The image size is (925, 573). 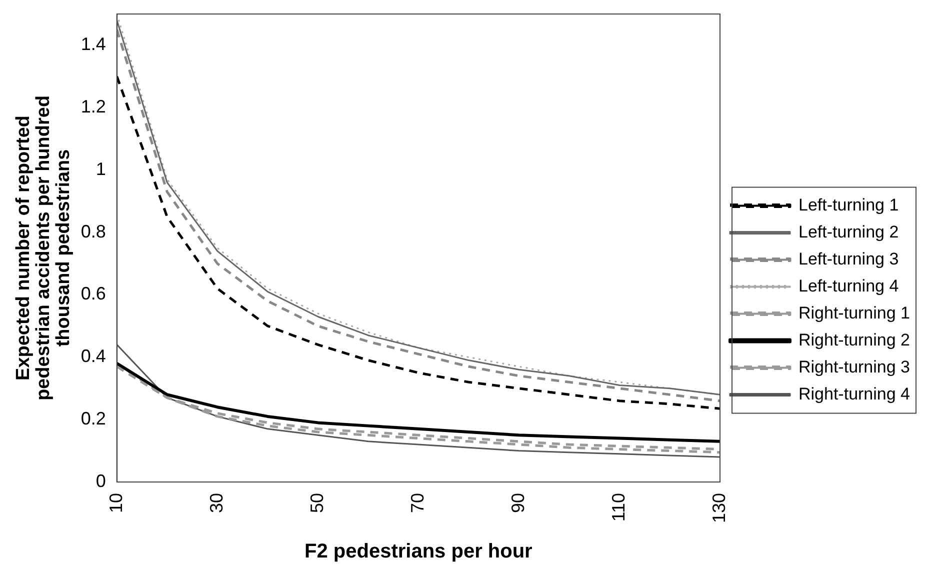 What do you see at coordinates (854, 312) in the screenshot?
I see `legend-label: Right-turning 1` at bounding box center [854, 312].